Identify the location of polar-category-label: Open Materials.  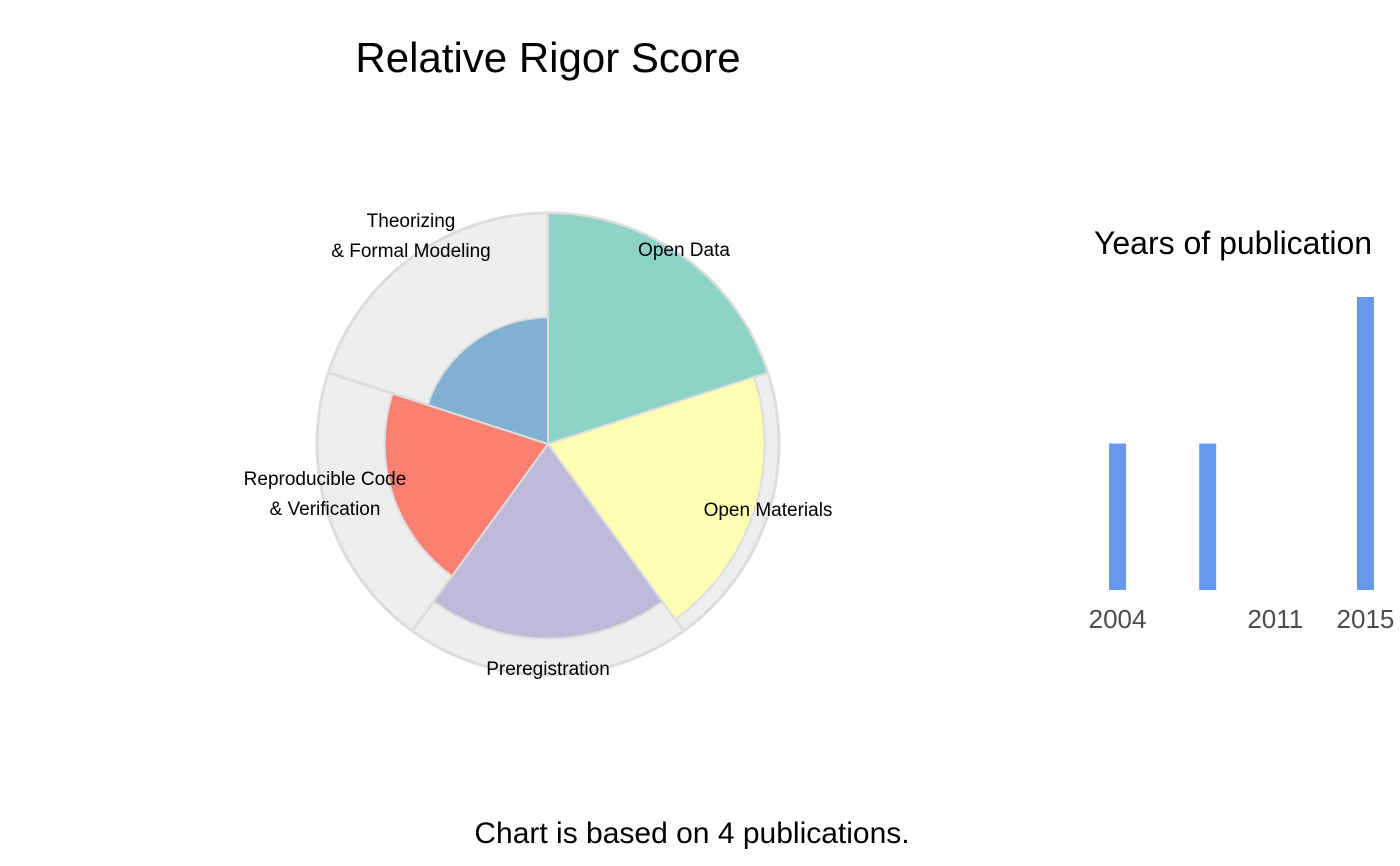
(768, 510).